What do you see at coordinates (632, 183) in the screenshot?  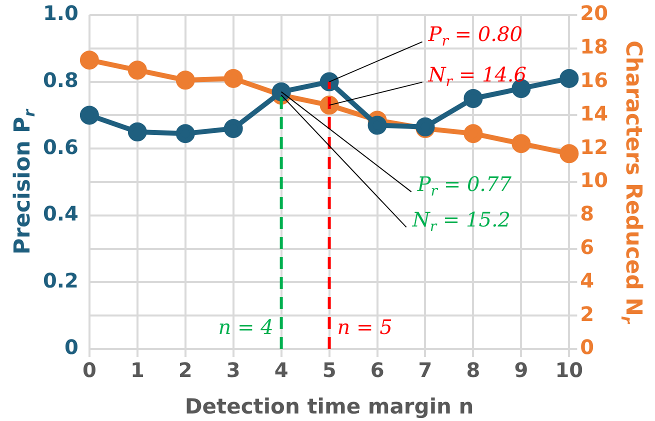 I see `y2-axis-title: Characters Reduced Nr` at bounding box center [632, 183].